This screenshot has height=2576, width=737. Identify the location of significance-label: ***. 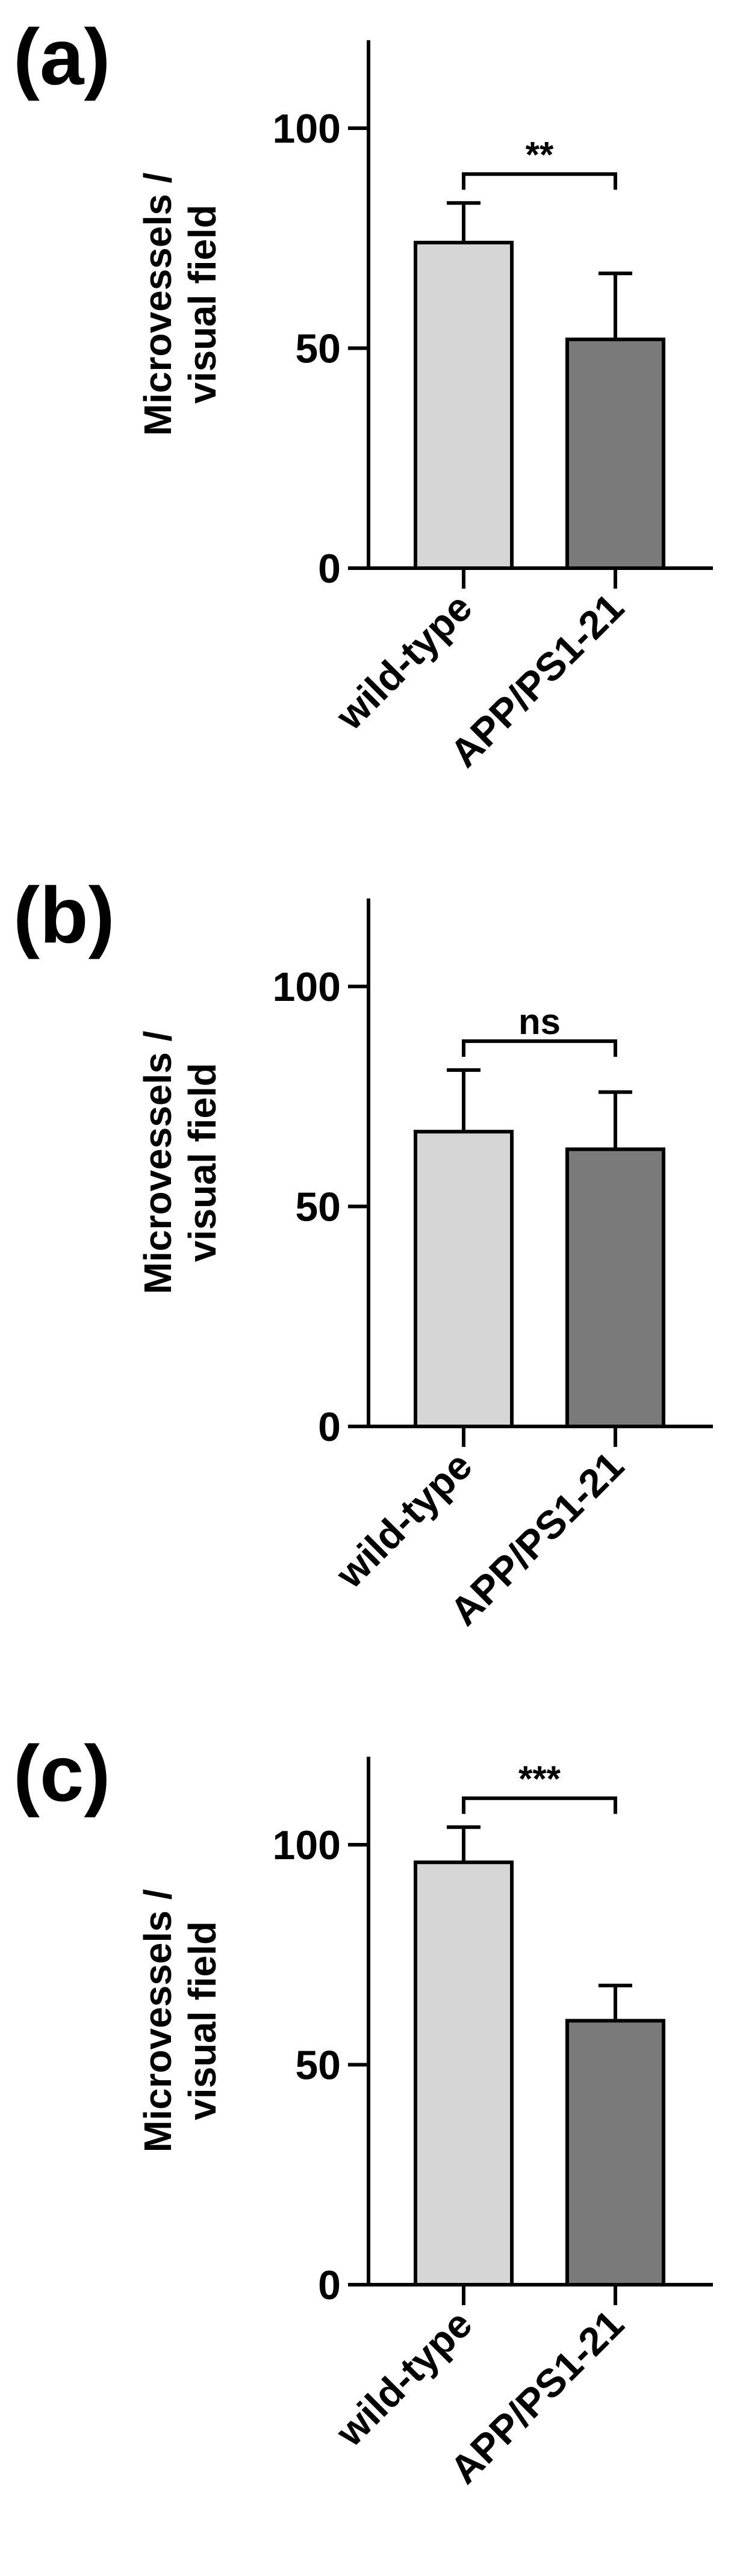
(539, 1779).